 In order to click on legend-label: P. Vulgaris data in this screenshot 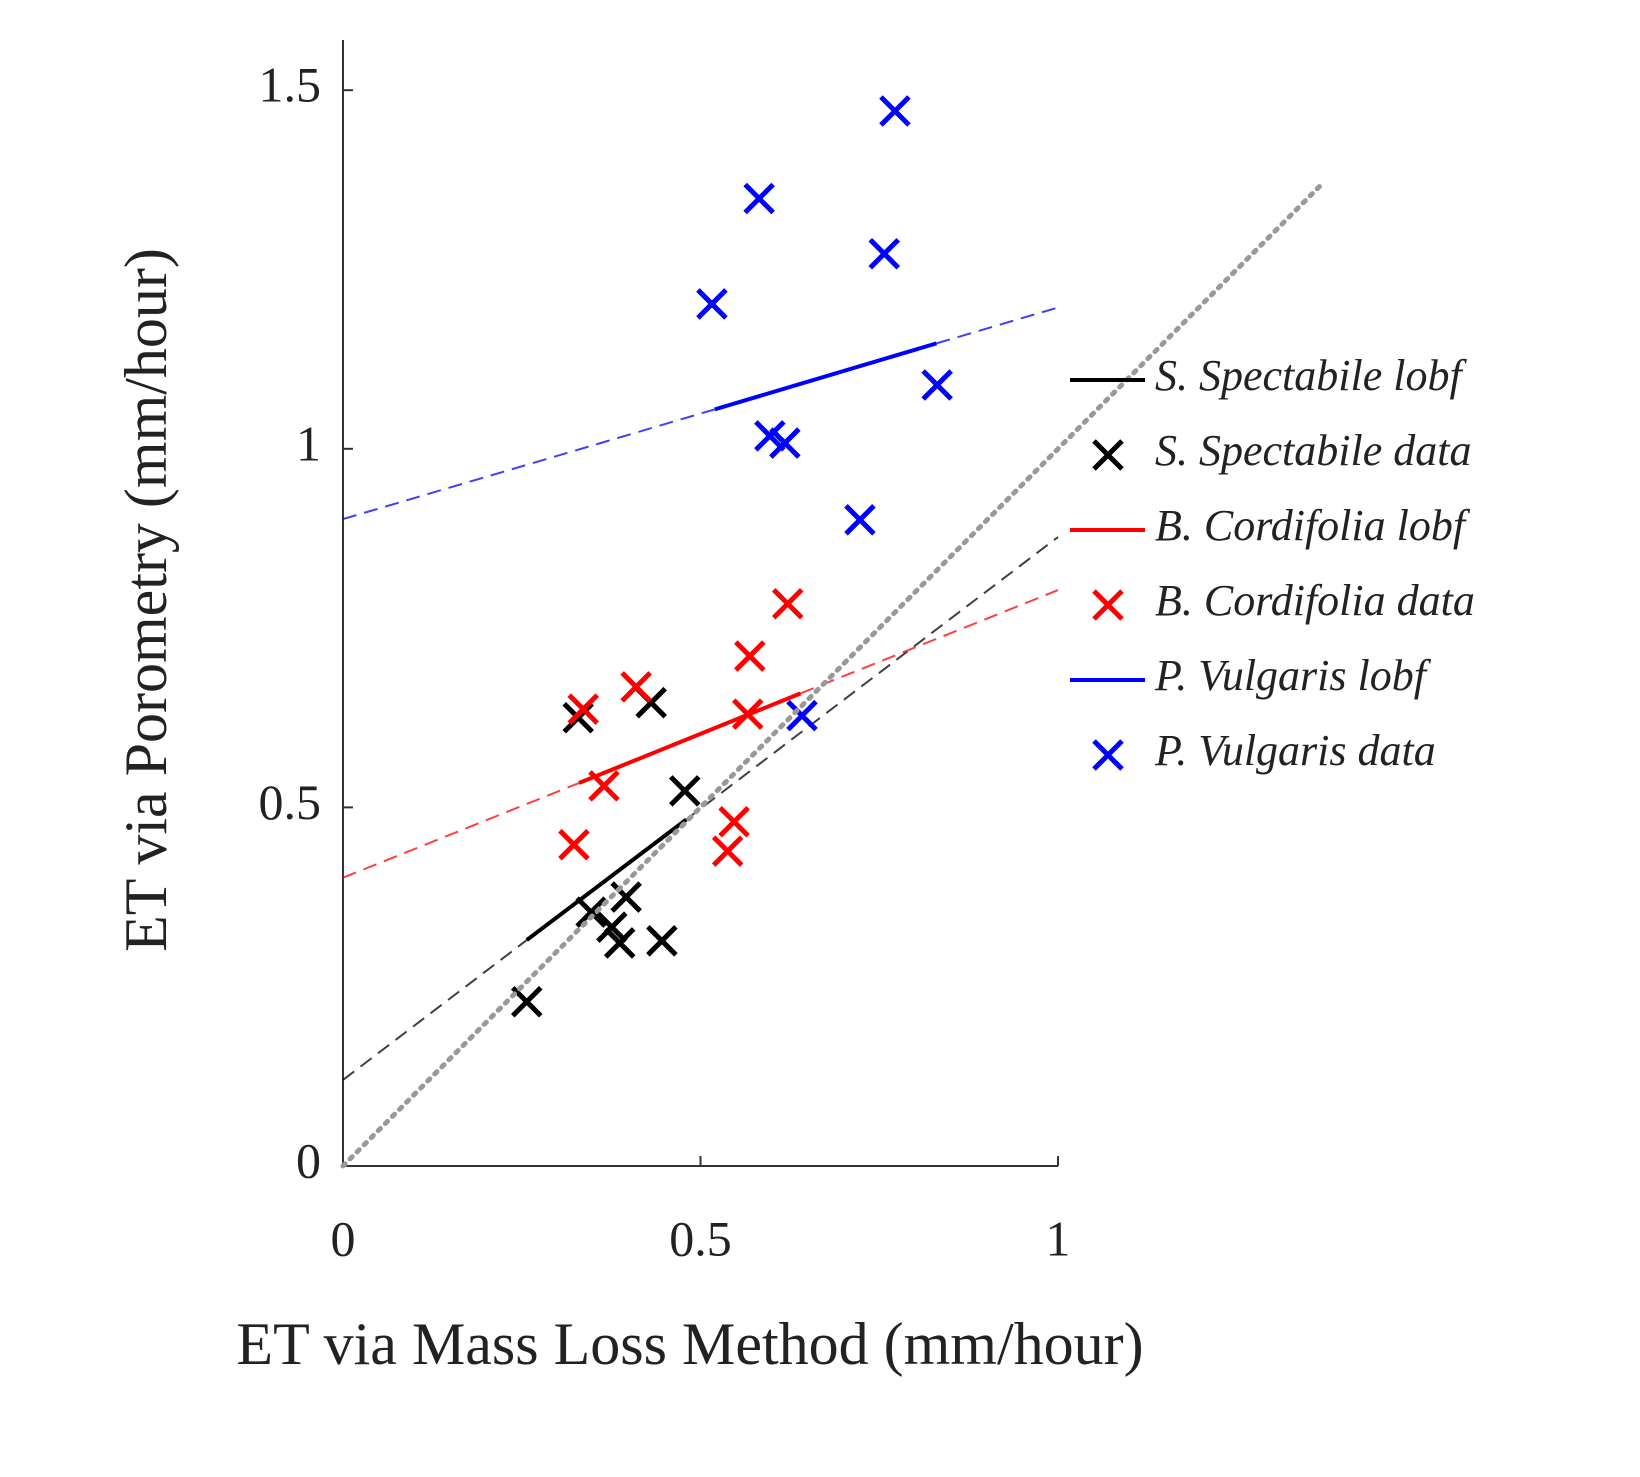, I will do `click(1295, 750)`.